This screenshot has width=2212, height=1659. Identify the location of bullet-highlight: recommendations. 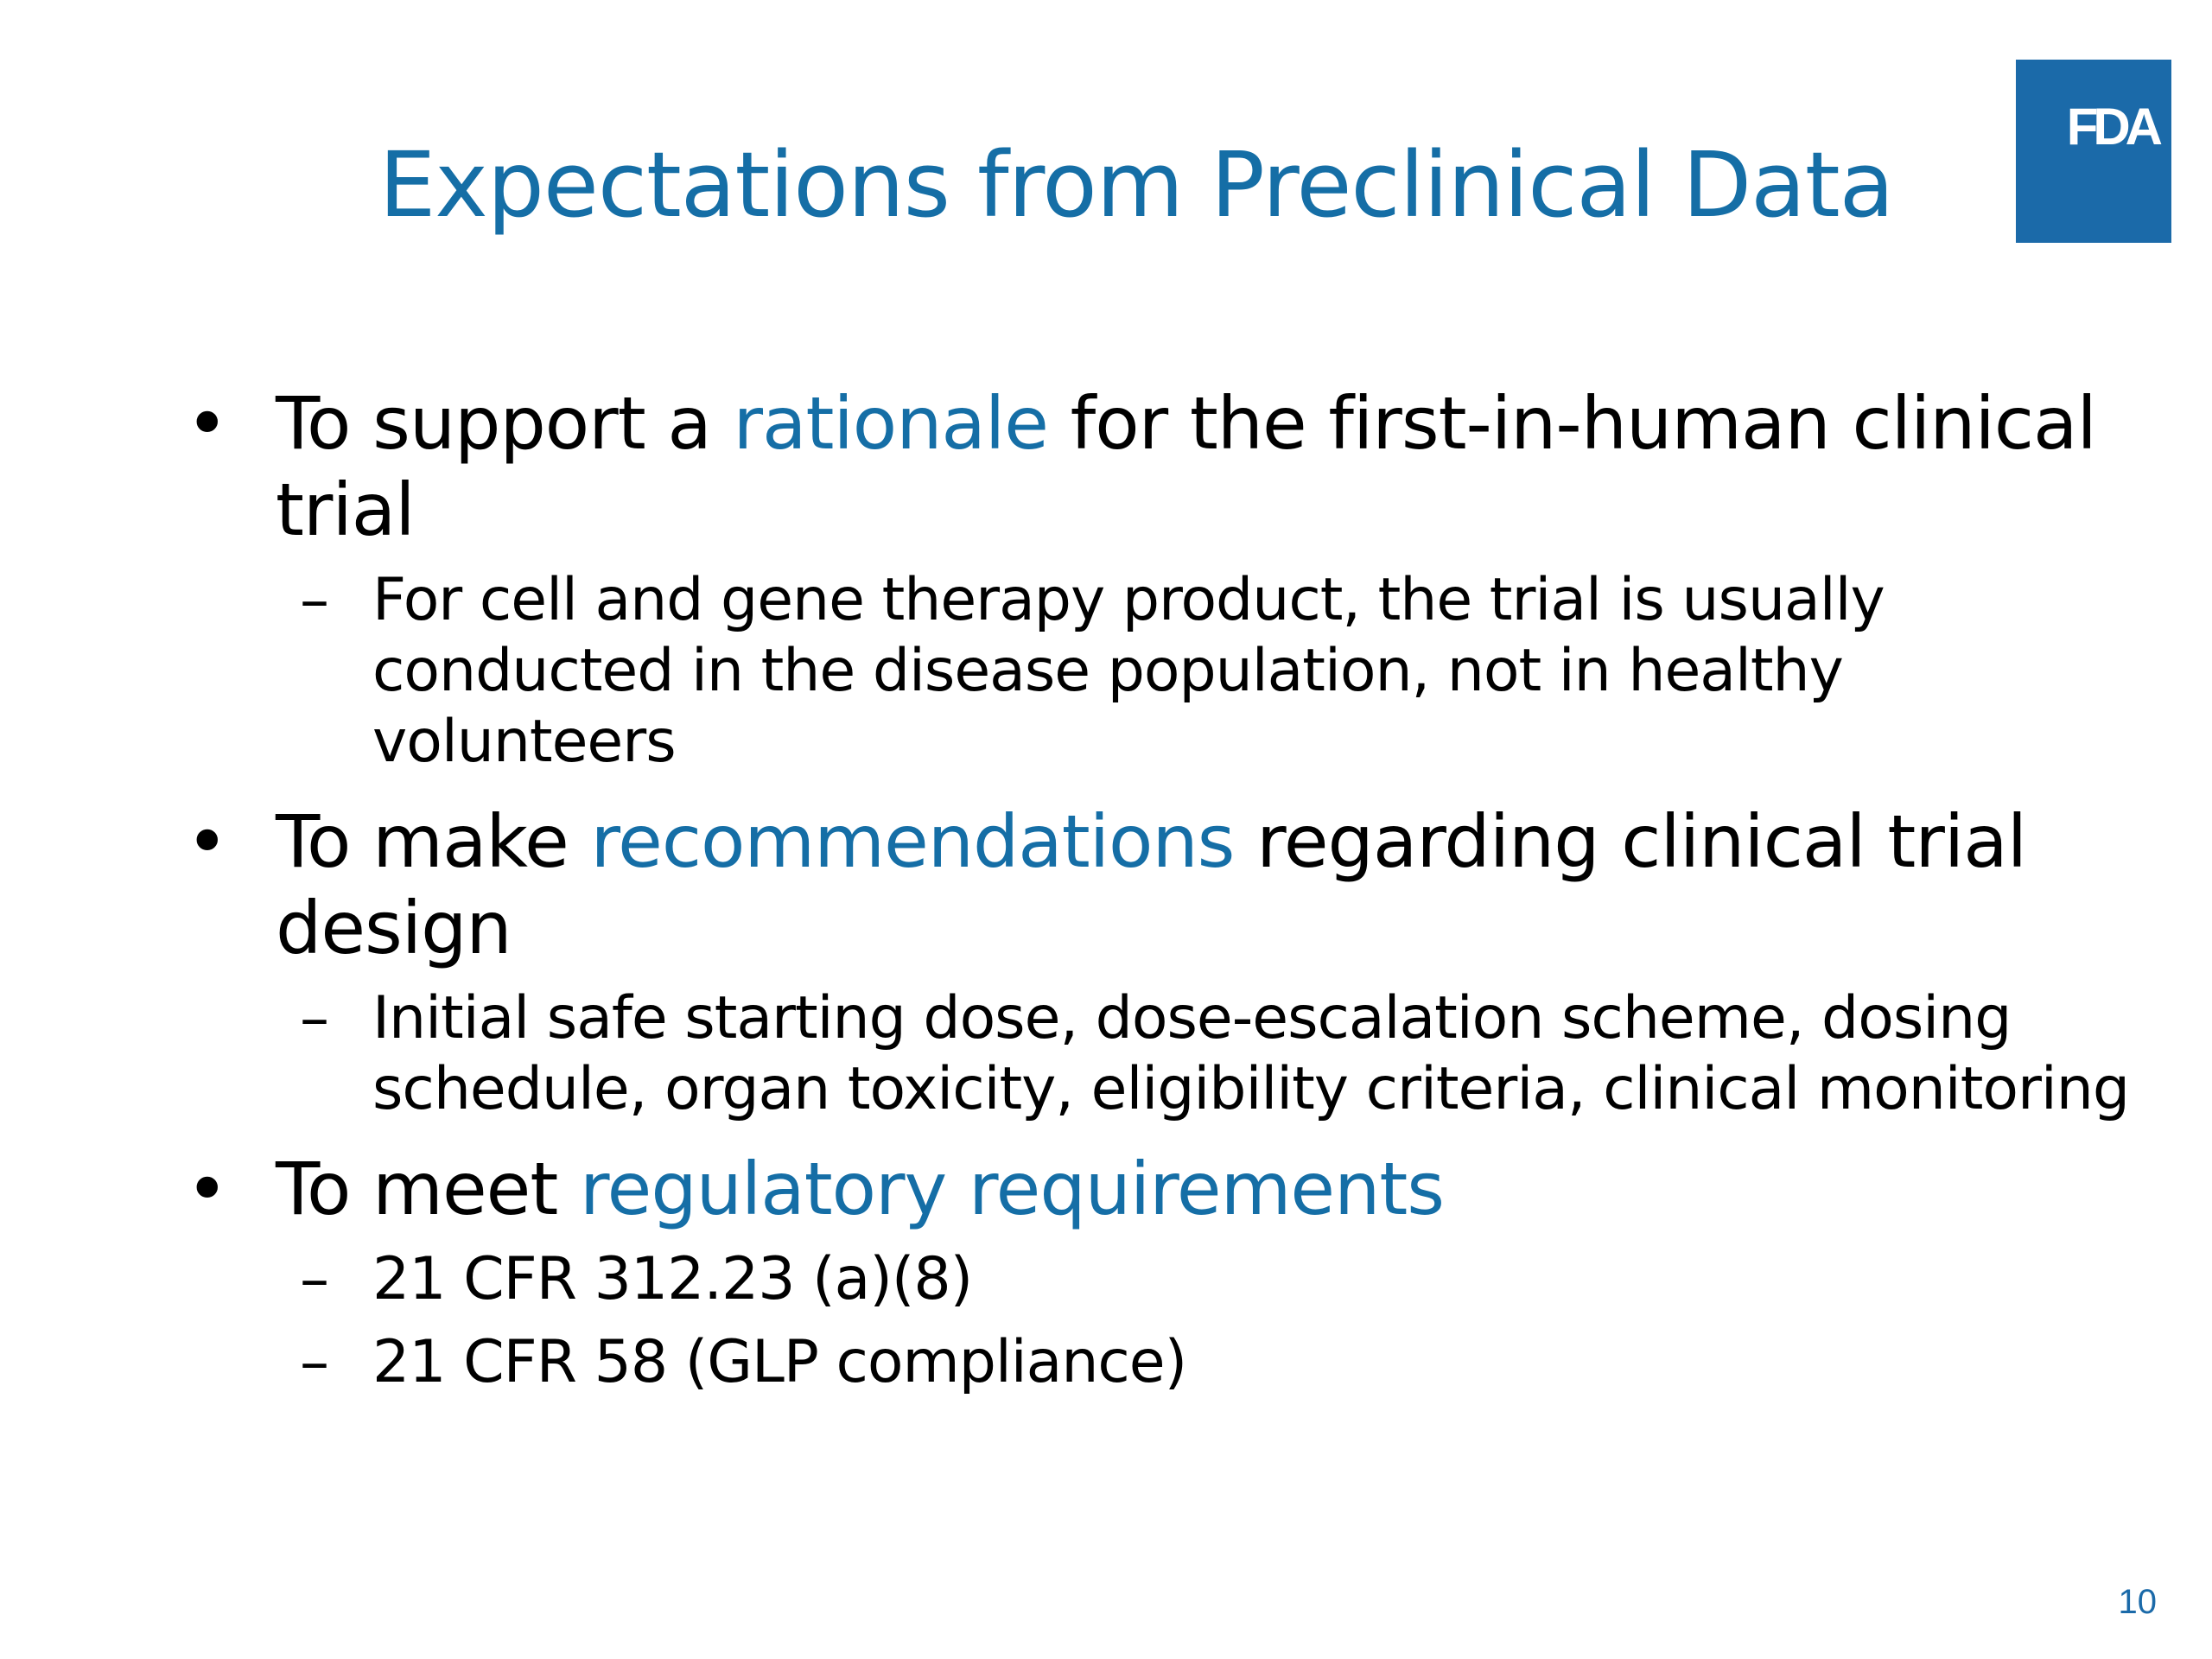
(913, 841).